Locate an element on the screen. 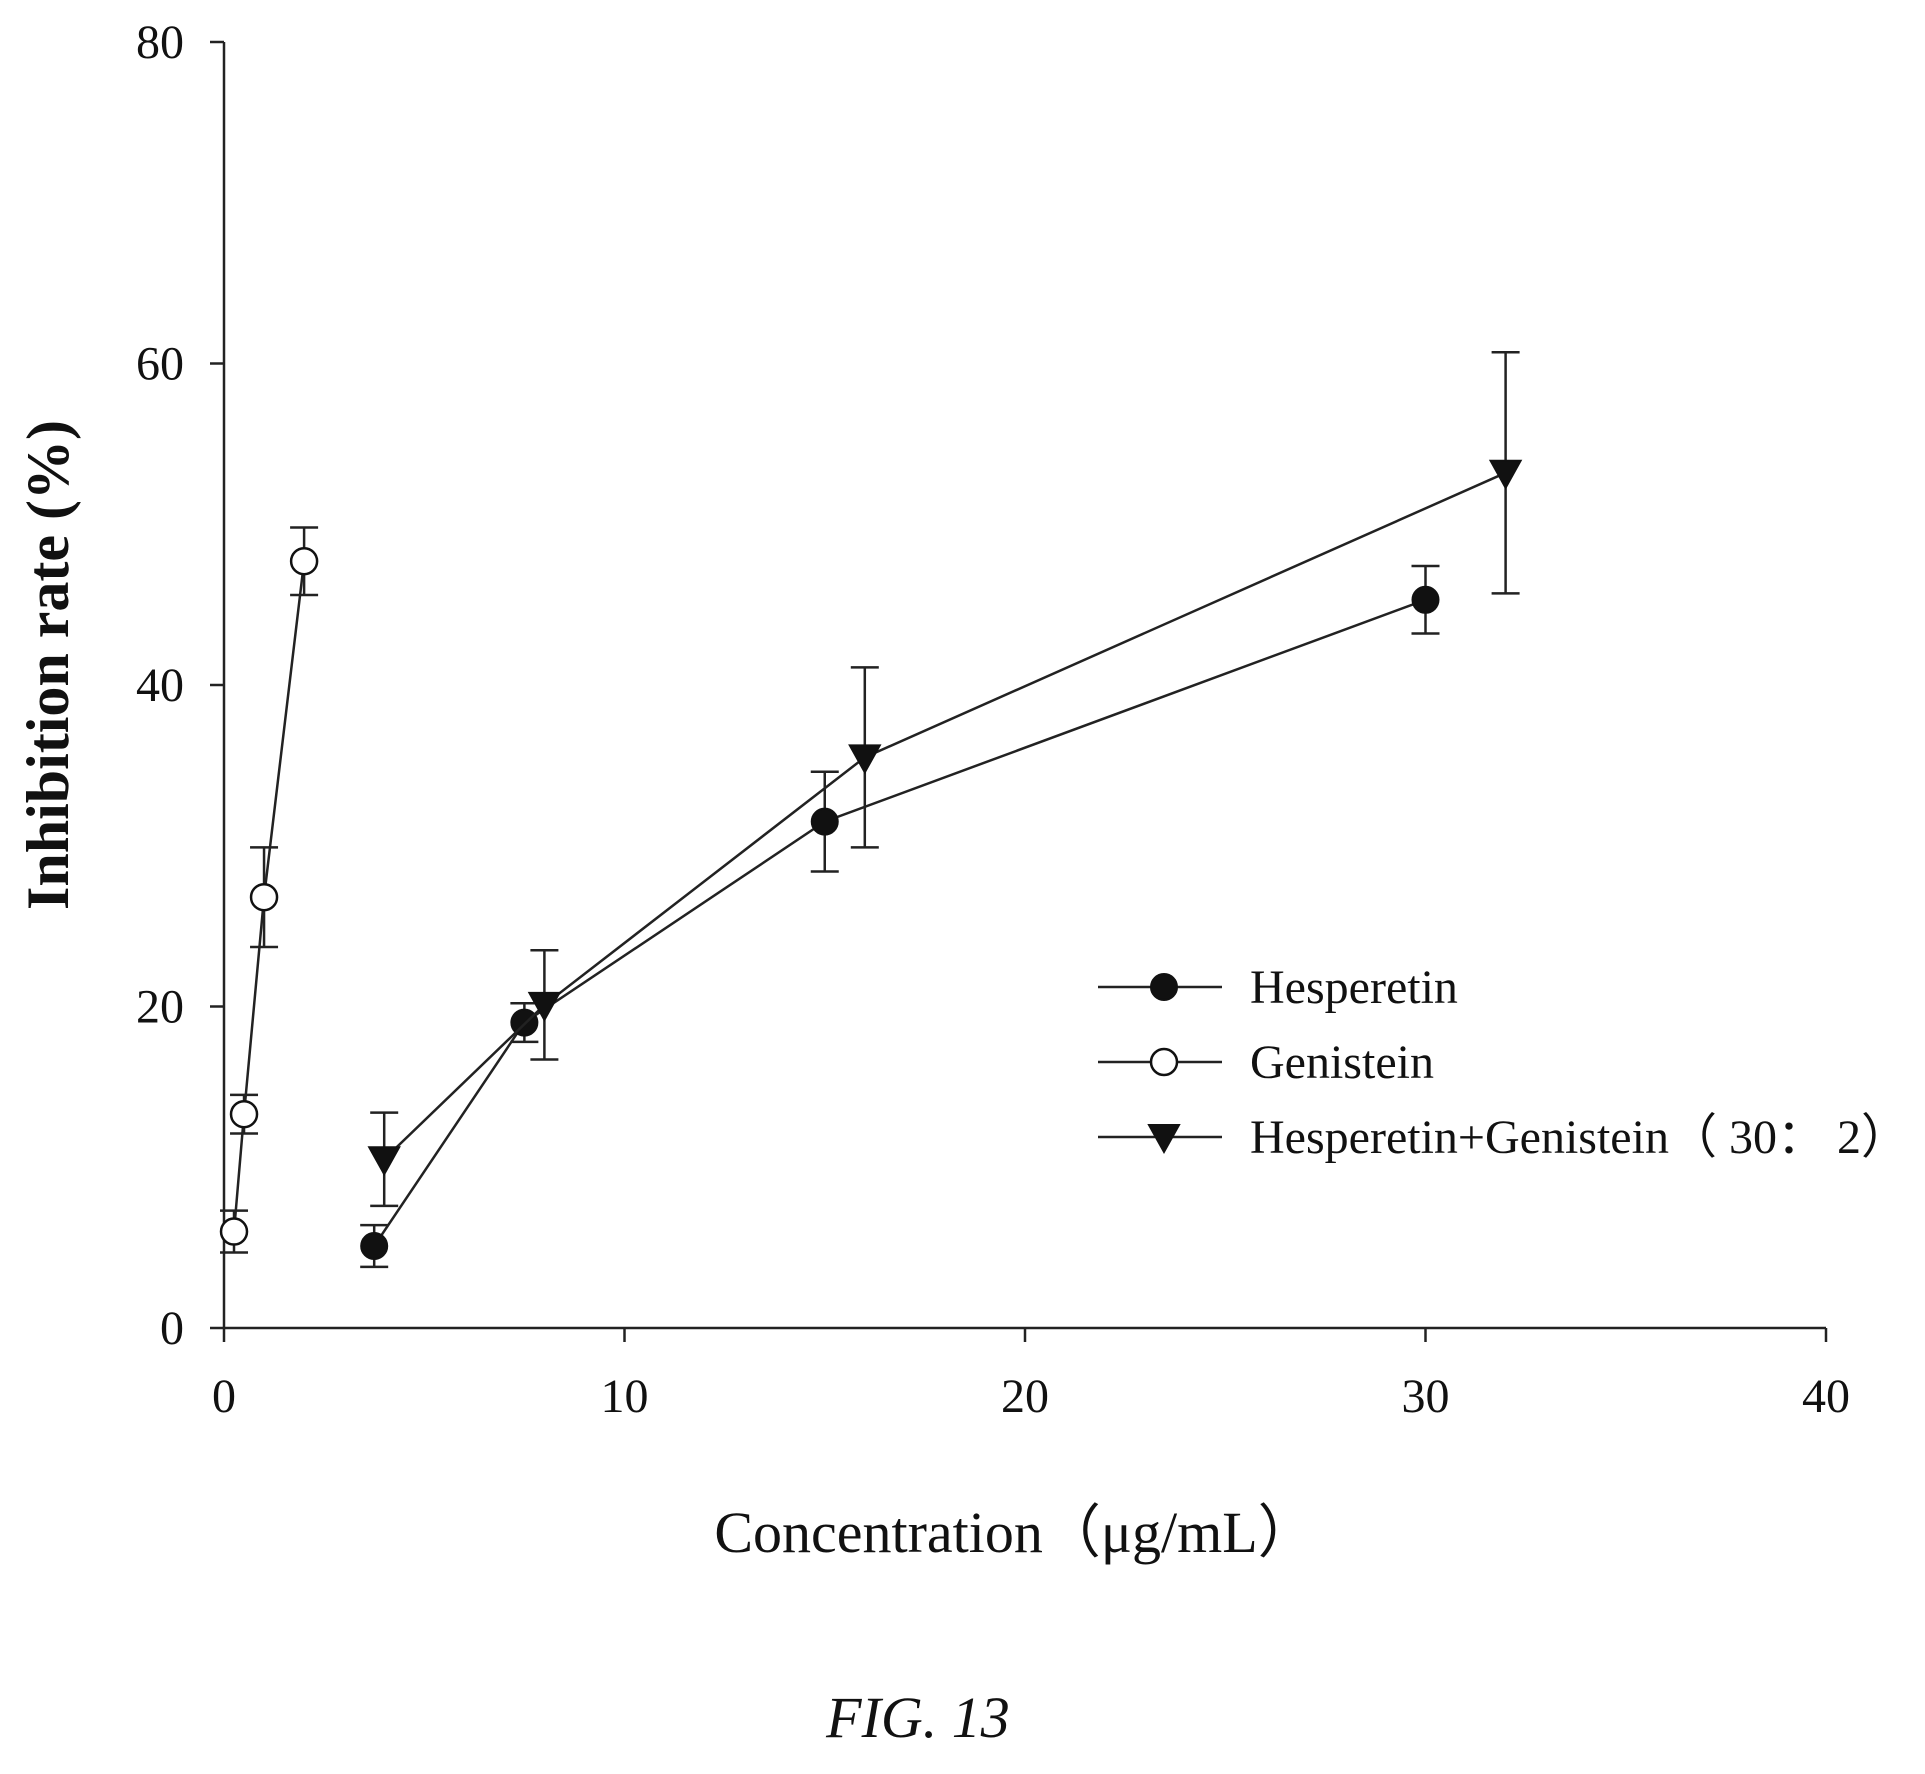  legend-item: Hesperetin+Genistein（ 30： 2） is located at coordinates (1503, 1137).